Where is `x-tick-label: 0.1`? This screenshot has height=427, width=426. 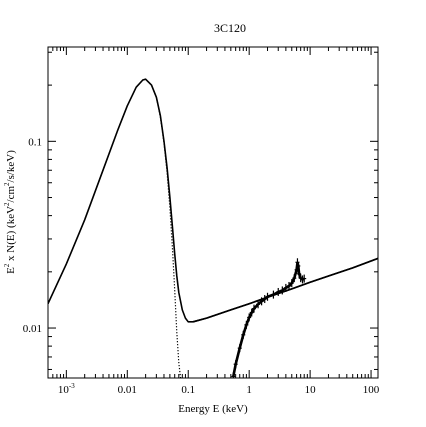
x-tick-label: 0.1 is located at coordinates (188, 390).